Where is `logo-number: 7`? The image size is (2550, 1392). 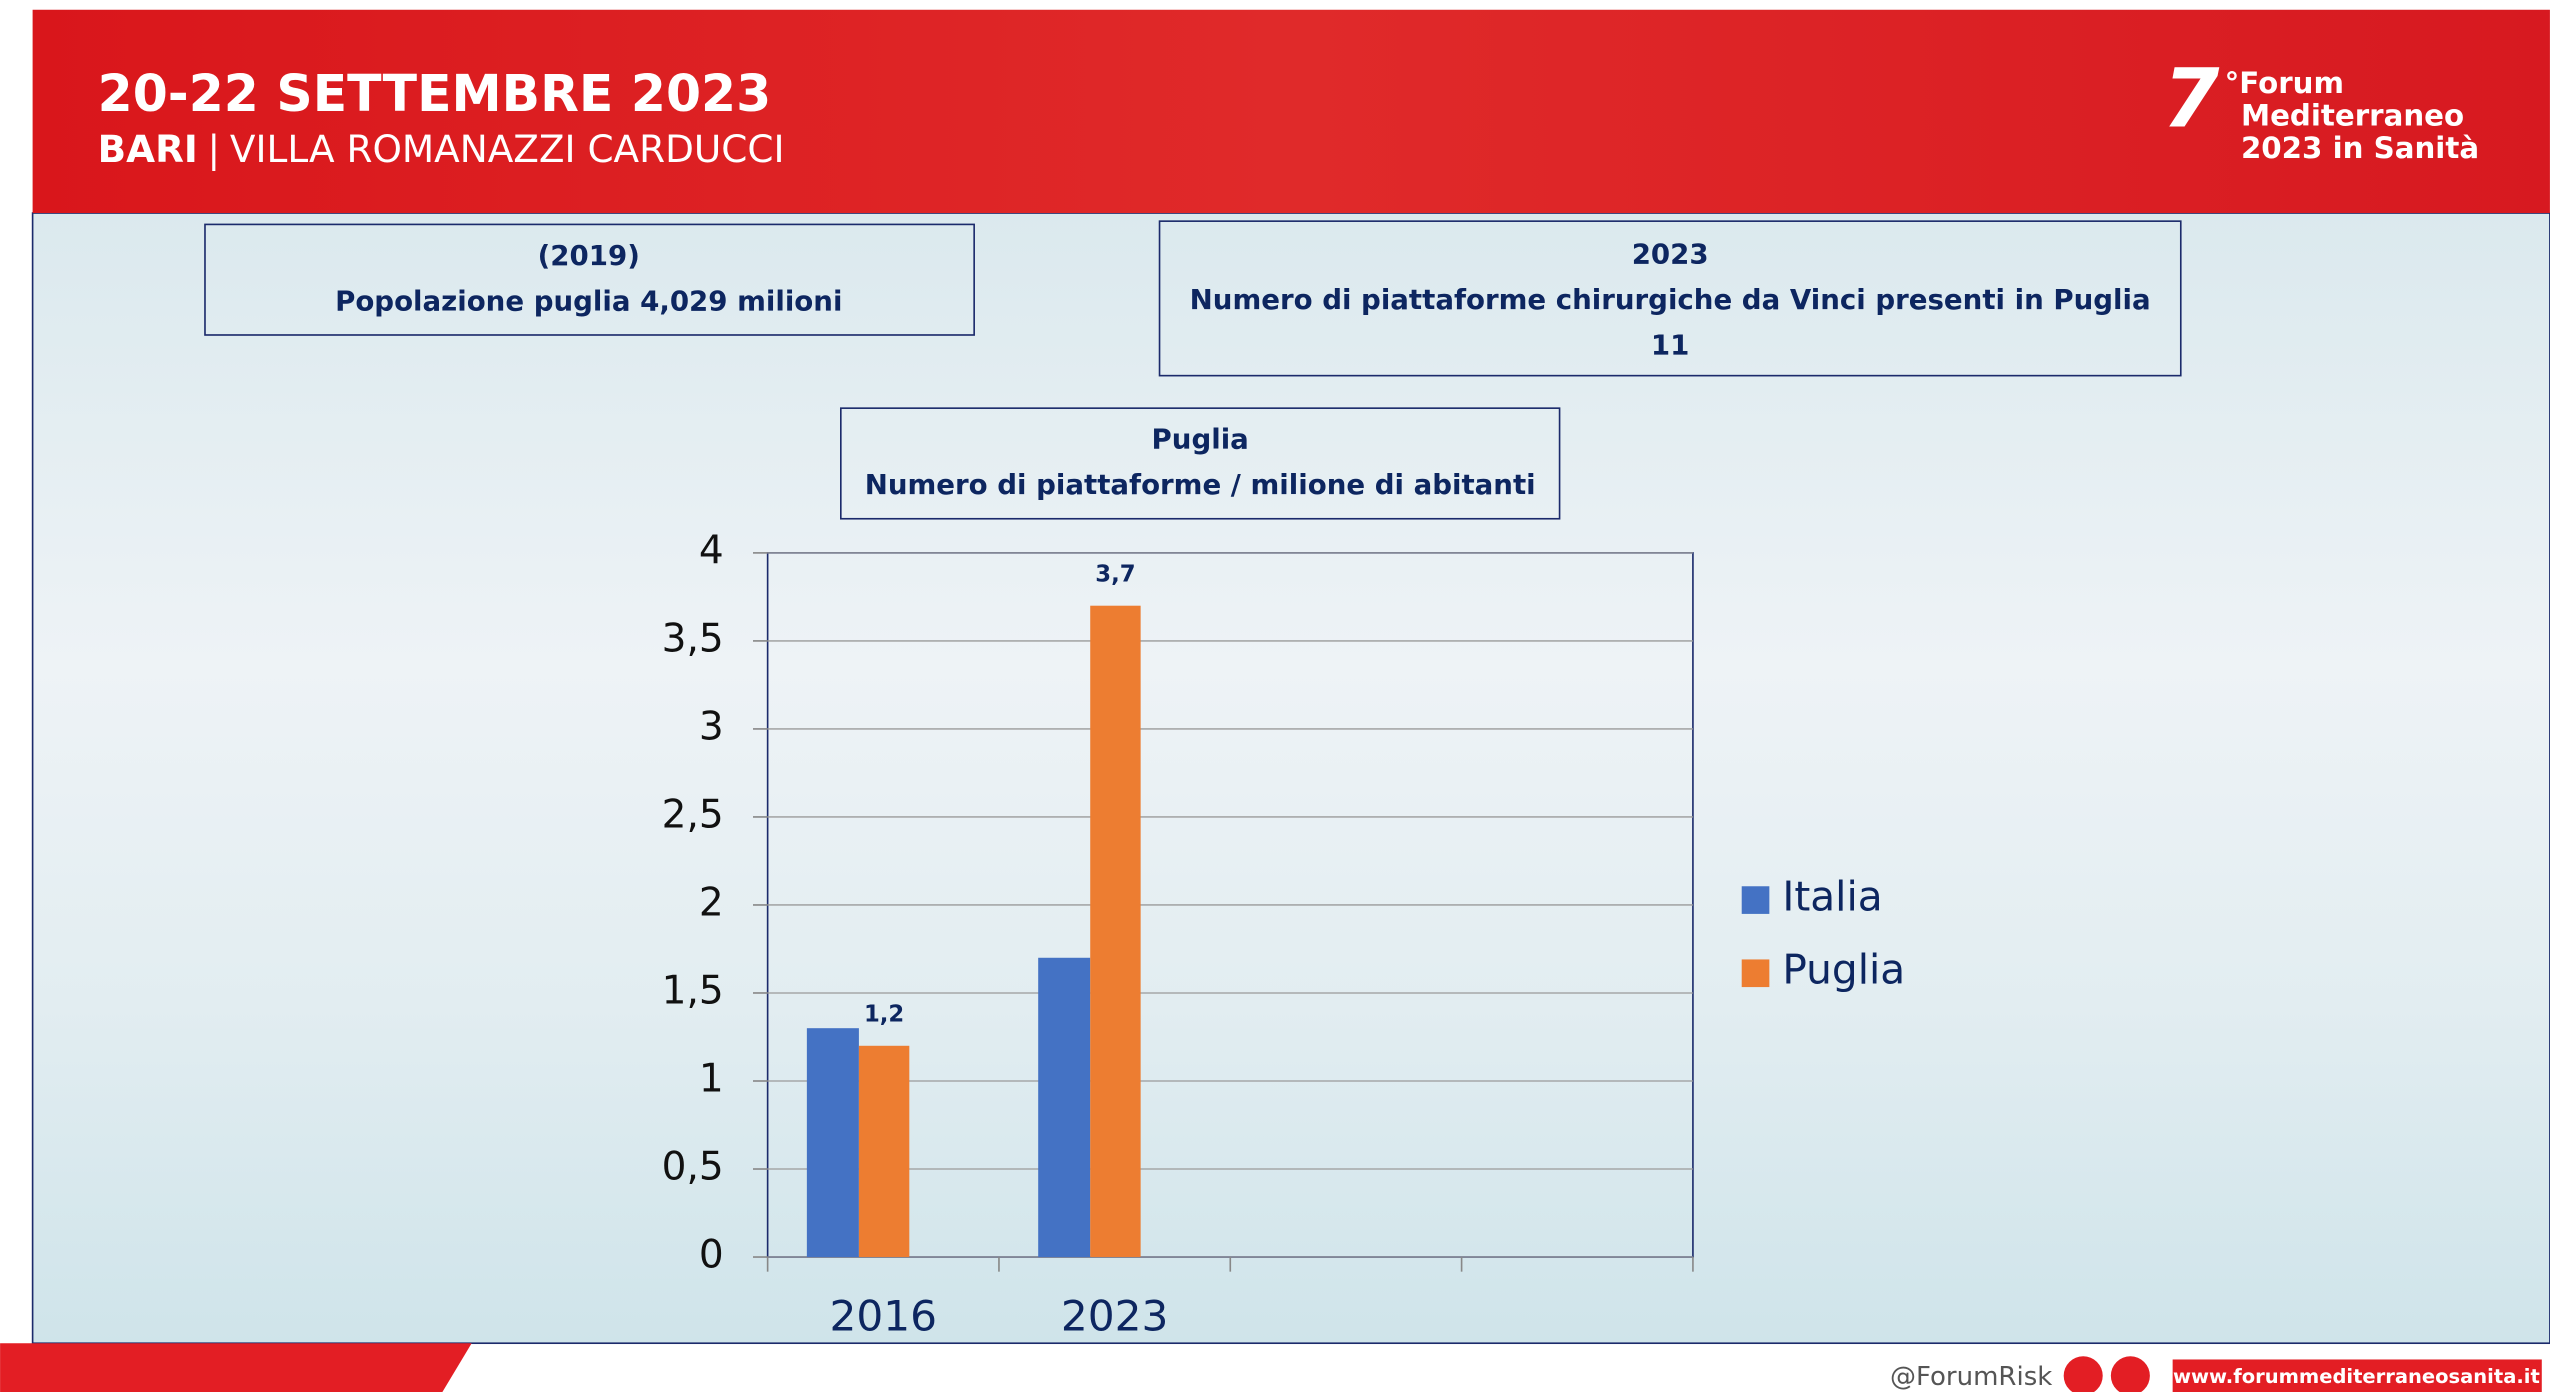
logo-number: 7 is located at coordinates (2191, 100).